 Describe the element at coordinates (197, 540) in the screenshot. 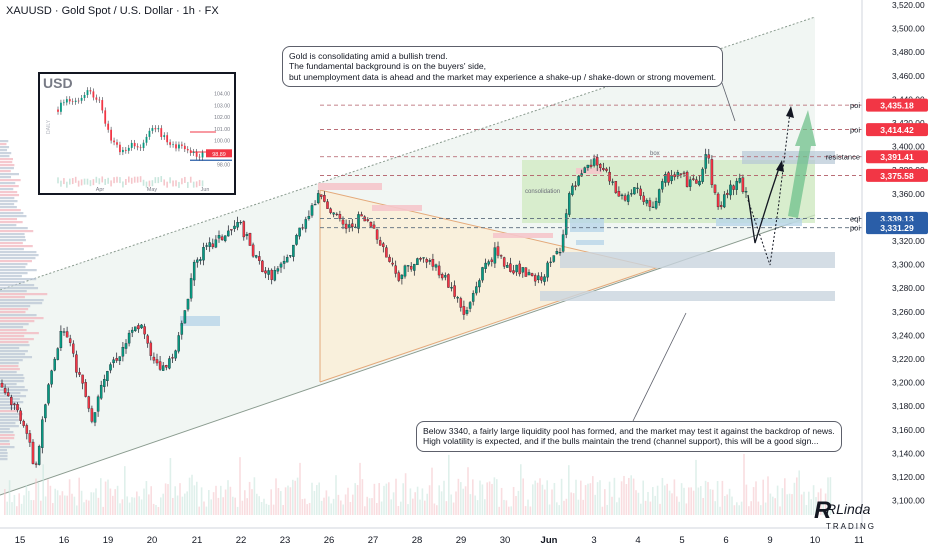

I see `time-tick-label: 21` at that location.